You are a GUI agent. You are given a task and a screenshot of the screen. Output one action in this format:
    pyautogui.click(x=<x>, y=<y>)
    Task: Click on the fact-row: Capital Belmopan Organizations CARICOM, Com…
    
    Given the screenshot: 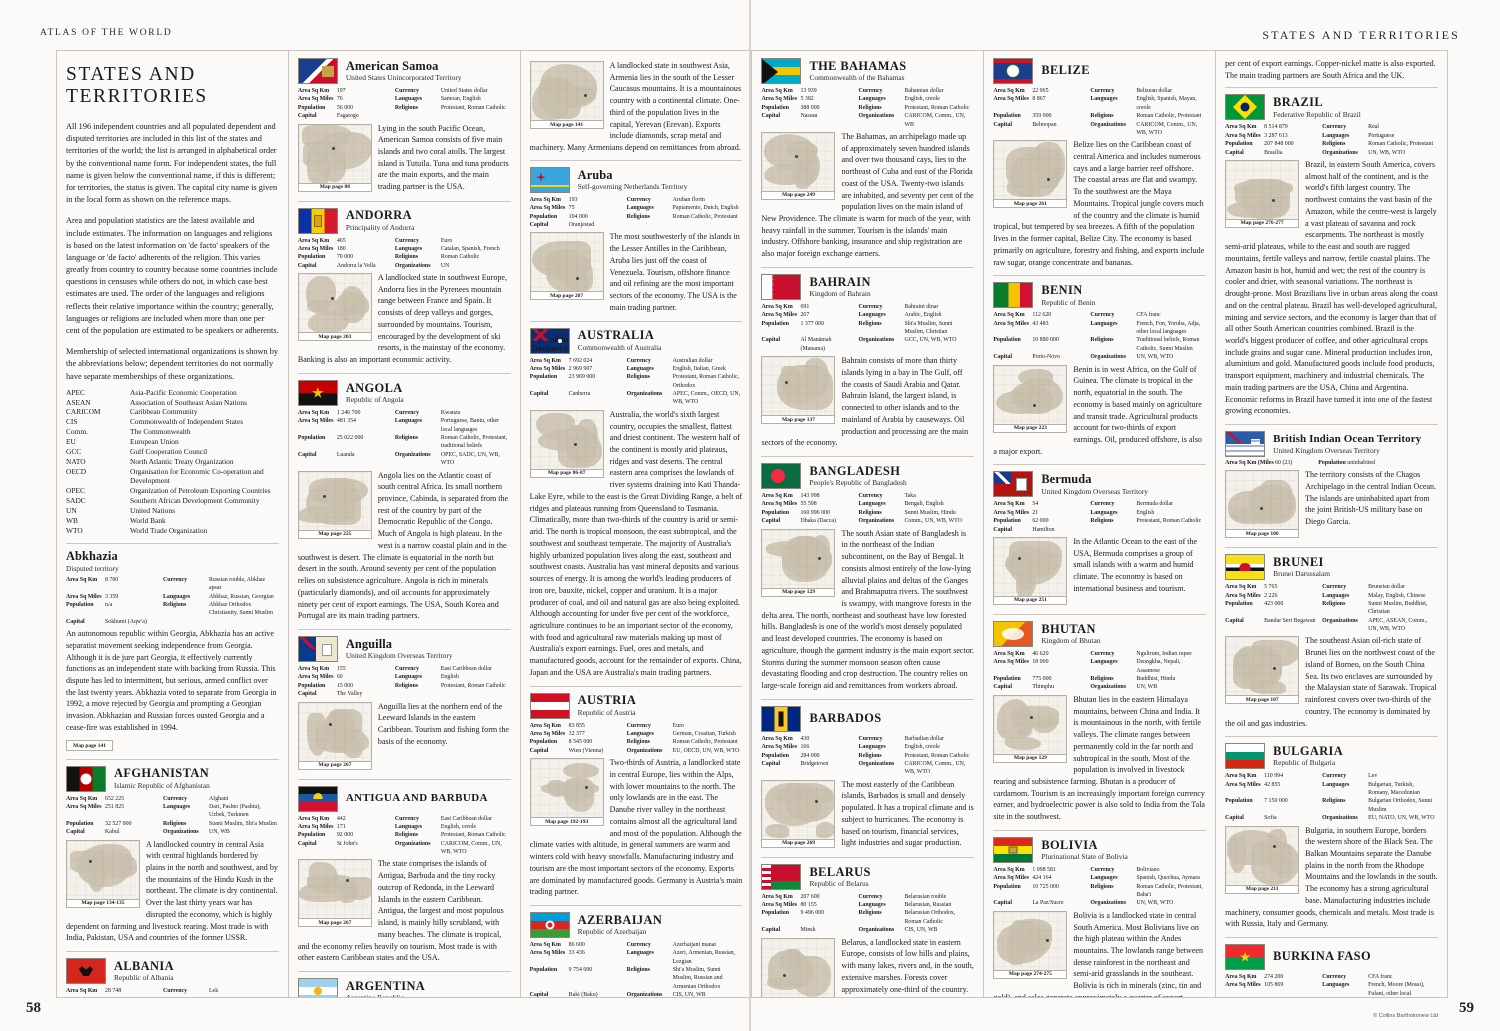 What is the action you would take?
    pyautogui.click(x=1099, y=129)
    